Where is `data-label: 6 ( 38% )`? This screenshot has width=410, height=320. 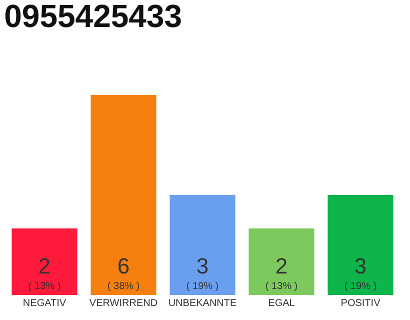
data-label: 6 ( 38% ) is located at coordinates (123, 272).